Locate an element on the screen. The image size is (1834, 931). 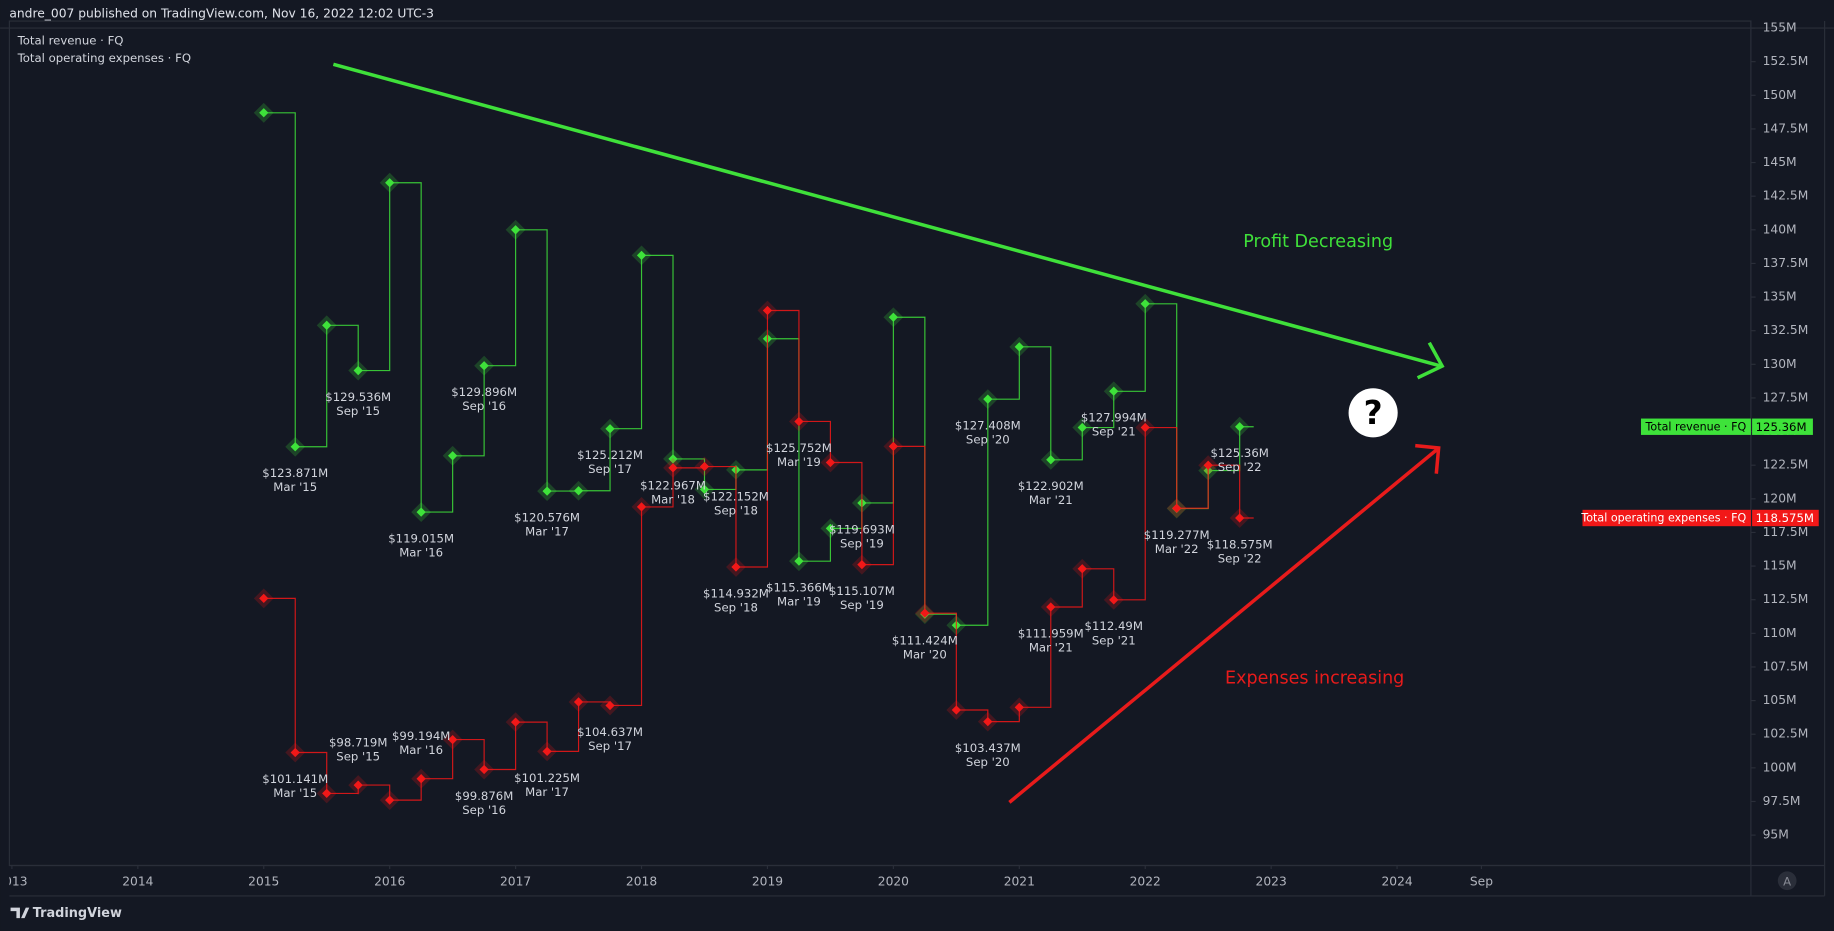
x-tick-label: 2024 is located at coordinates (1396, 881).